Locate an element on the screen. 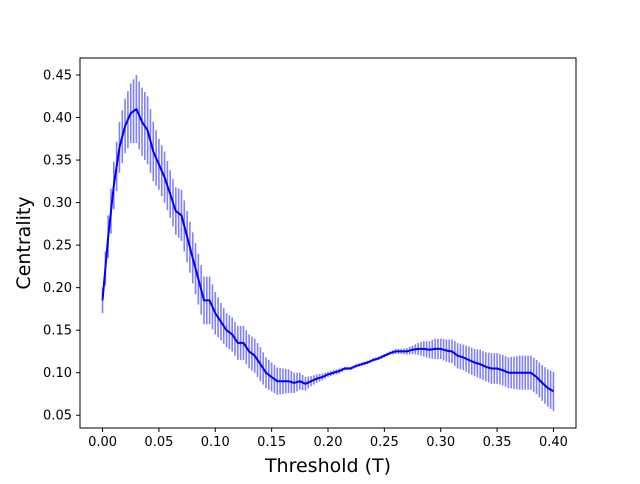  x-tick-label: 0.15 is located at coordinates (271, 442).